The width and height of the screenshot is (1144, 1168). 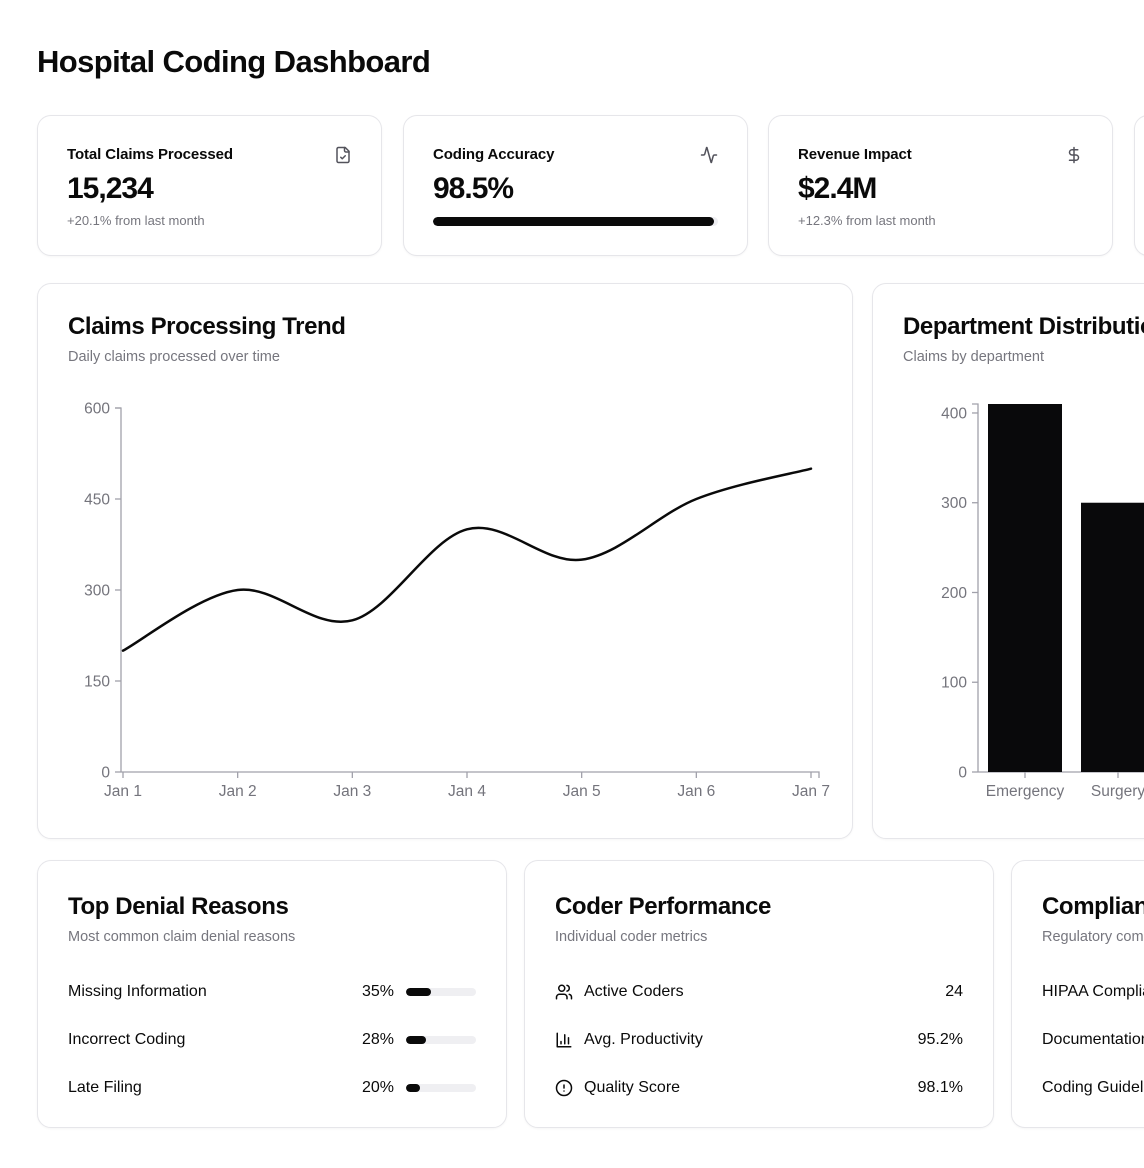 What do you see at coordinates (631, 937) in the screenshot?
I see `panel-subtitle: Individual coder metrics` at bounding box center [631, 937].